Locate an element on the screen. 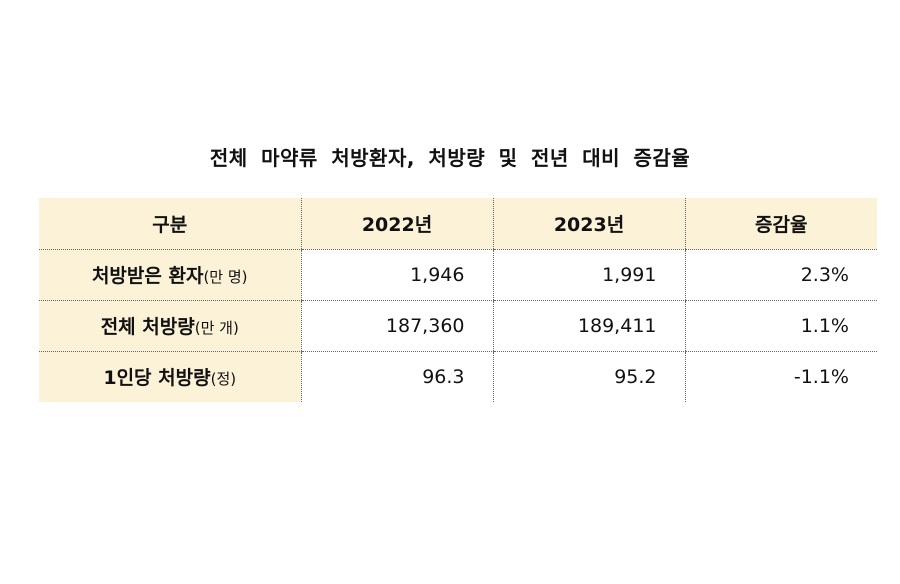  cell-2022: 96.3 is located at coordinates (396, 376).